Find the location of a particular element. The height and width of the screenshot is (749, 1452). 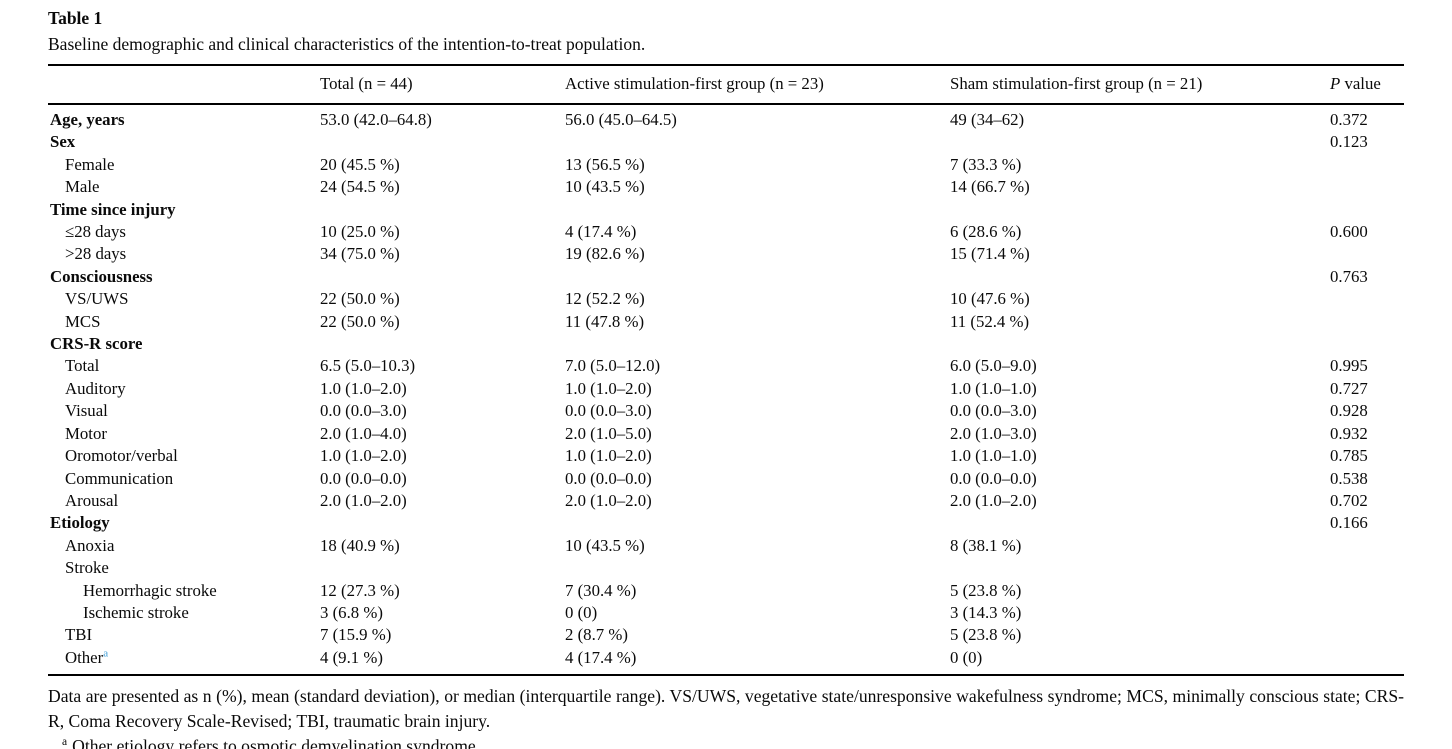

table-row: TBI 7 (15.9 %) 2 (8.7 %) 5 (23.8 %) is located at coordinates (726, 635).